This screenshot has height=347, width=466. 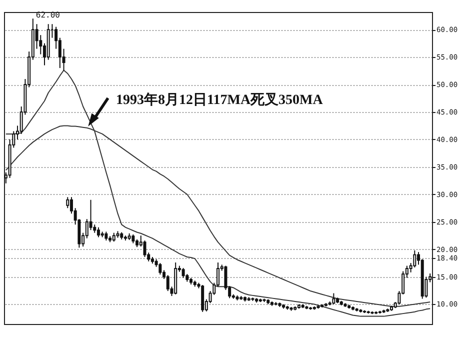 I want to click on annotation: 1993年8月12日117MA死叉350MA, so click(x=220, y=100).